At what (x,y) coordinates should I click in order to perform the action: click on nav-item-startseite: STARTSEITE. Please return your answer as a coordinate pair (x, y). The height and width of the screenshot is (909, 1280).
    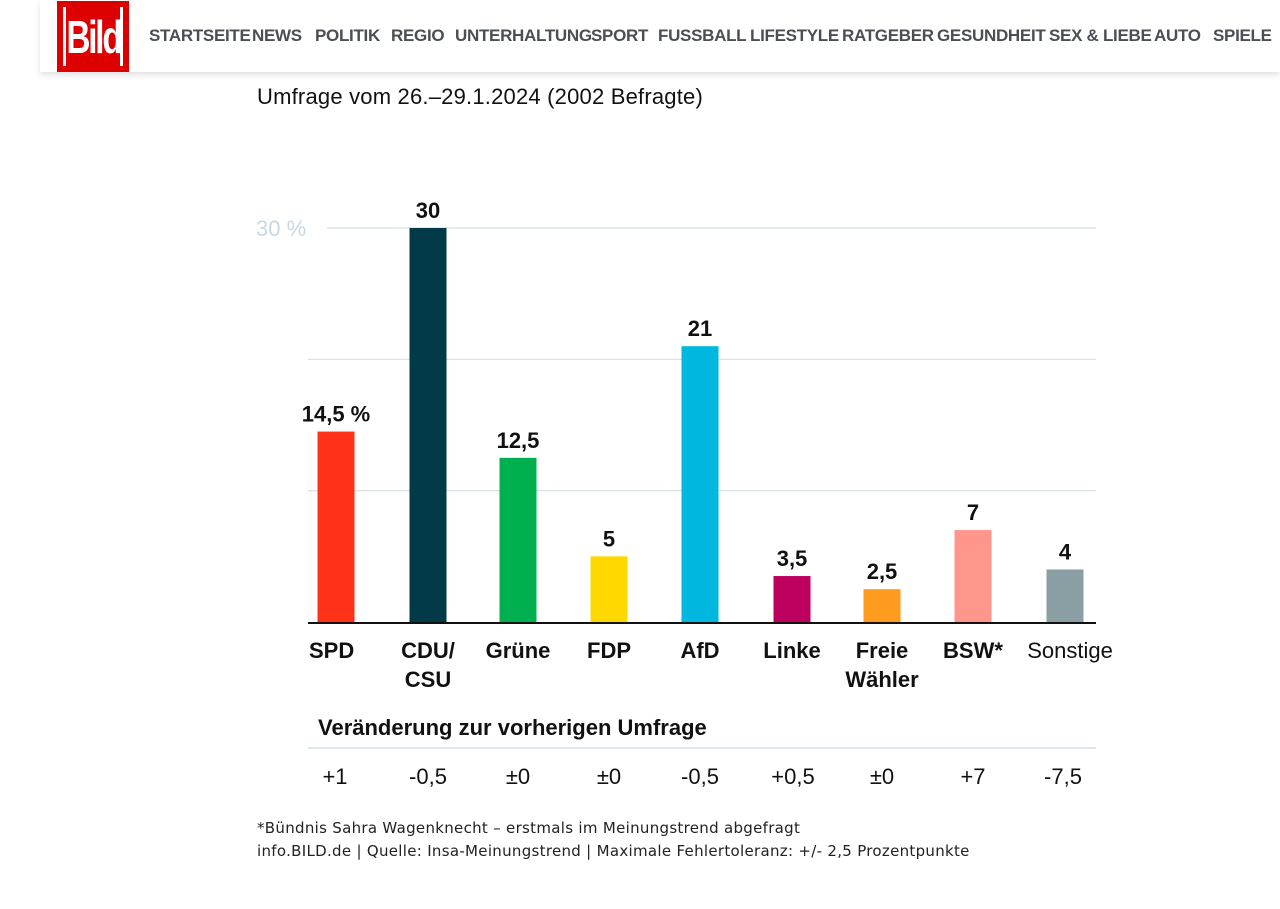
    Looking at the image, I should click on (200, 35).